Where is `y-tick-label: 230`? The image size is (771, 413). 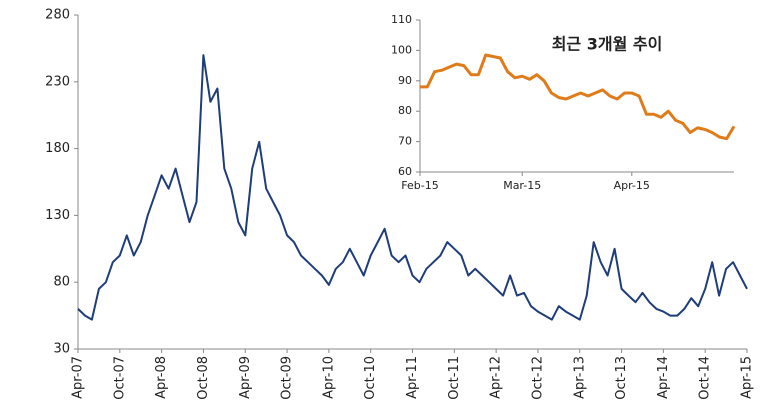 y-tick-label: 230 is located at coordinates (57, 81).